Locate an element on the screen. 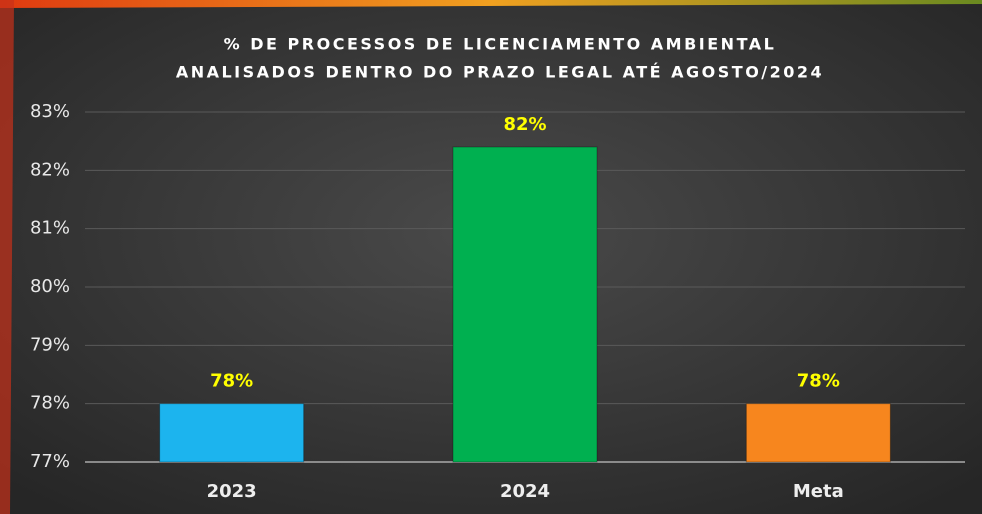  x-tick-label: Meta is located at coordinates (818, 491).